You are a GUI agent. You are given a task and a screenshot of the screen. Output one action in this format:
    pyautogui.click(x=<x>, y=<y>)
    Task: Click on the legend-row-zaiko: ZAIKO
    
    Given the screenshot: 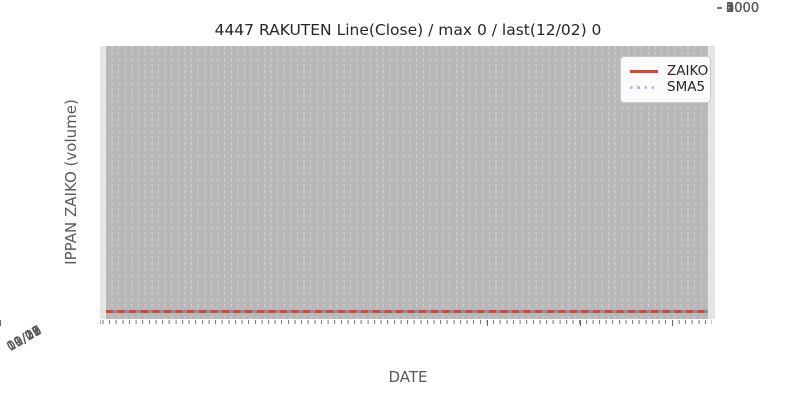 What is the action you would take?
    pyautogui.click(x=669, y=71)
    